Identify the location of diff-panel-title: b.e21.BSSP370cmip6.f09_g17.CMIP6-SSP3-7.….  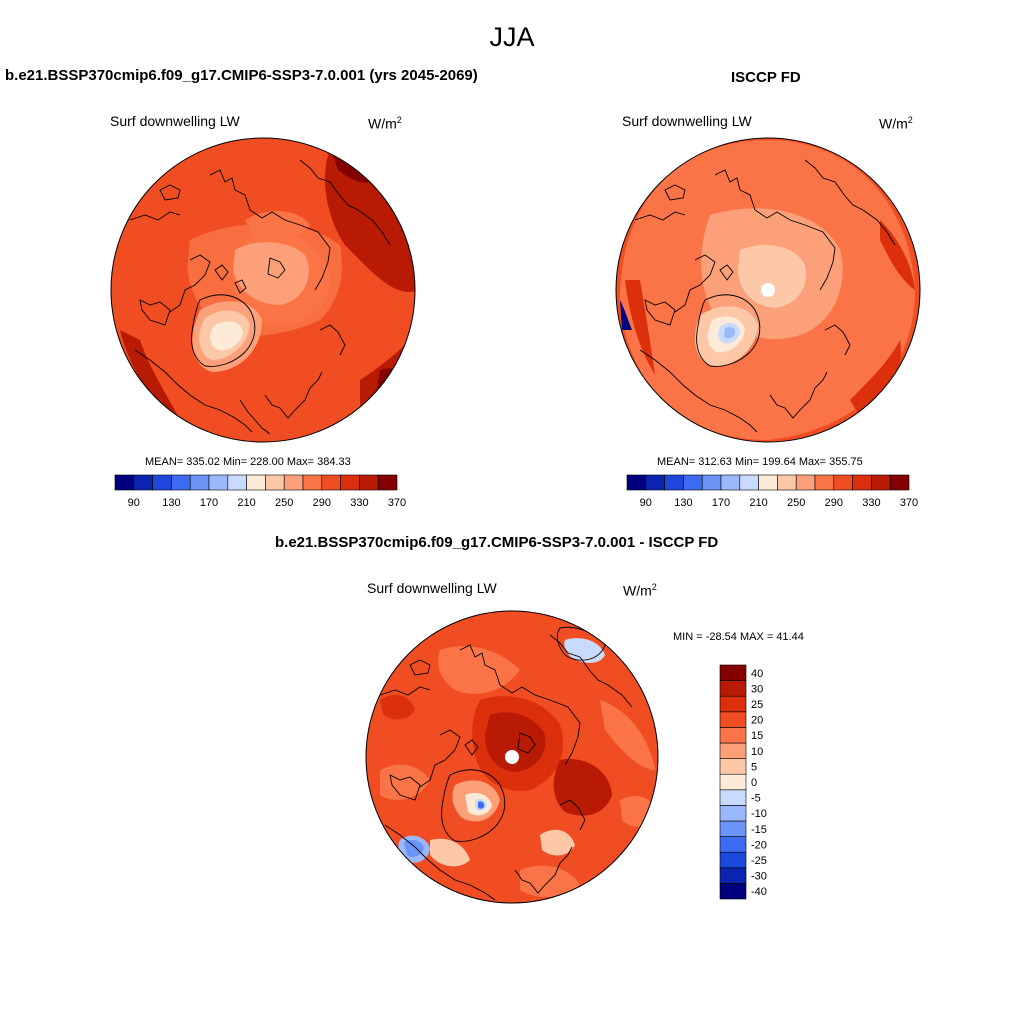
(497, 542).